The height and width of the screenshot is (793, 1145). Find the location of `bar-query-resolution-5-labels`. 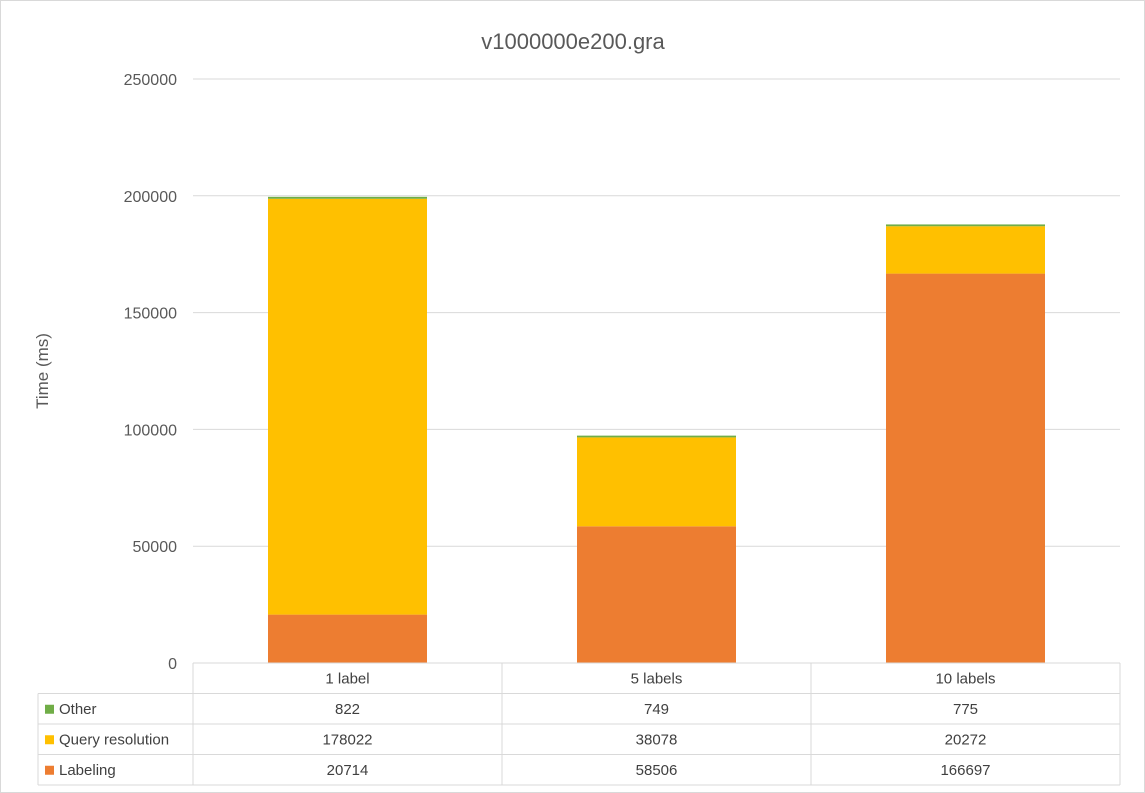

bar-query-resolution-5-labels is located at coordinates (656, 482).